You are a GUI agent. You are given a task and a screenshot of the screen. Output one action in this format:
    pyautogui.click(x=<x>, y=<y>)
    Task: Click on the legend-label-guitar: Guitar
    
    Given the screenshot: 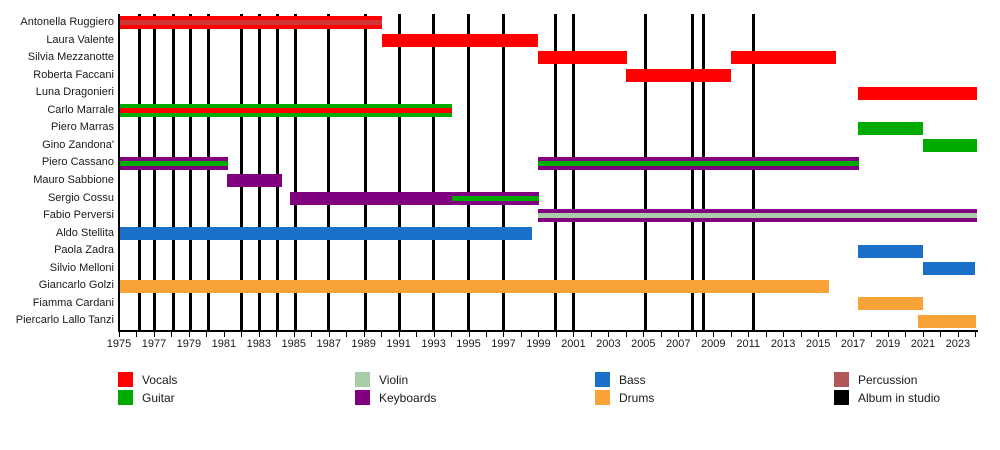 What is the action you would take?
    pyautogui.click(x=158, y=398)
    